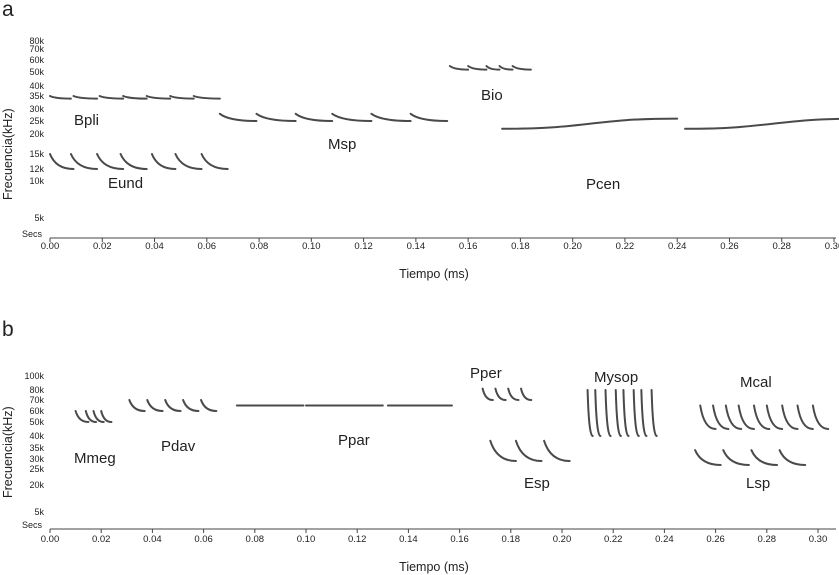  What do you see at coordinates (347, 140) in the screenshot?
I see `panel-a-species-labels: Bpli Eund Msp Bio Pcen` at bounding box center [347, 140].